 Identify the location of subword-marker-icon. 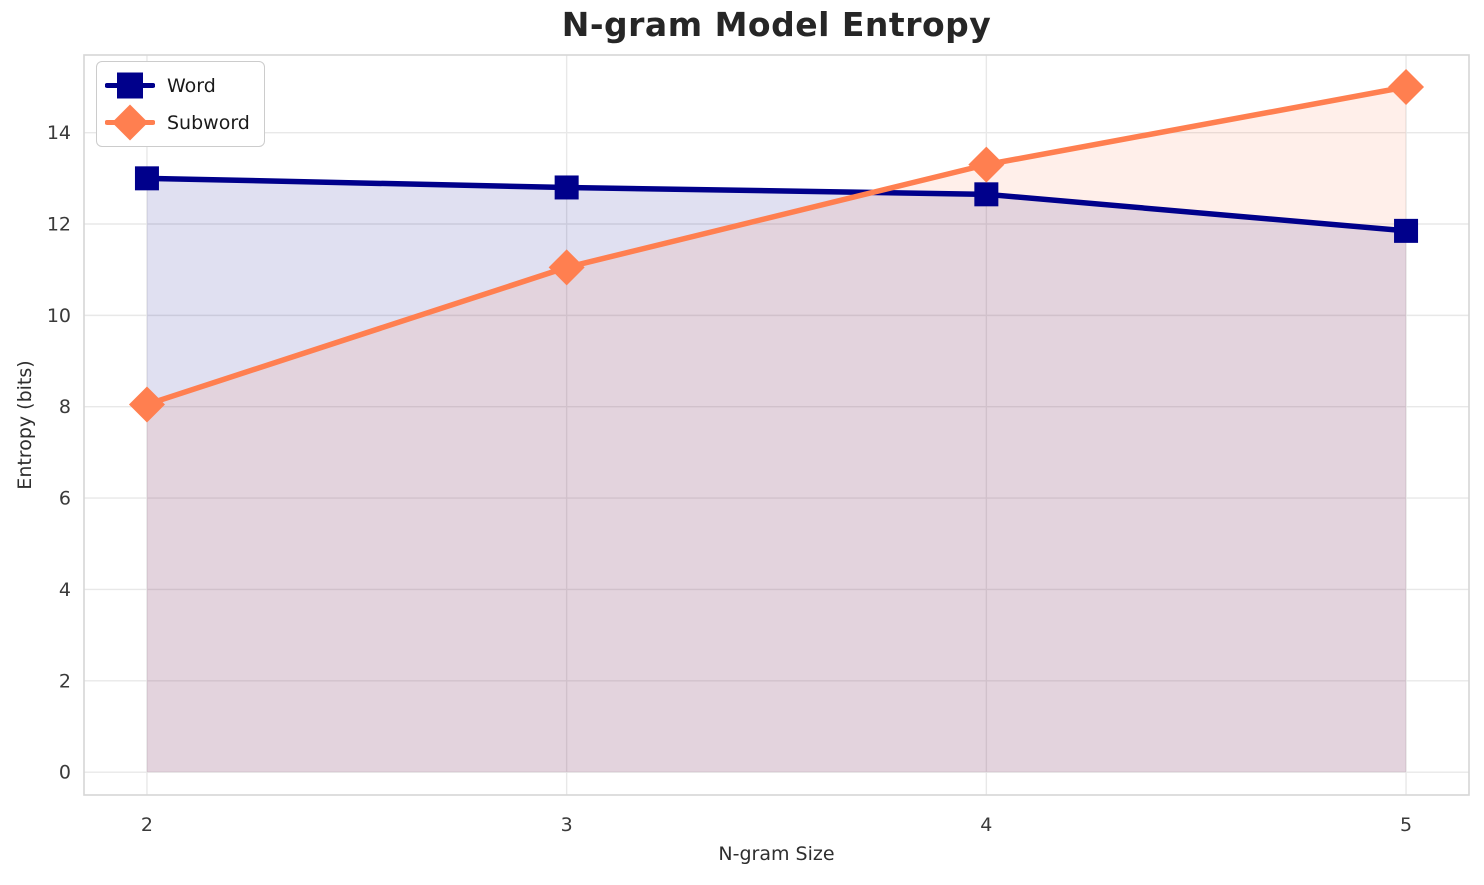
(130, 122).